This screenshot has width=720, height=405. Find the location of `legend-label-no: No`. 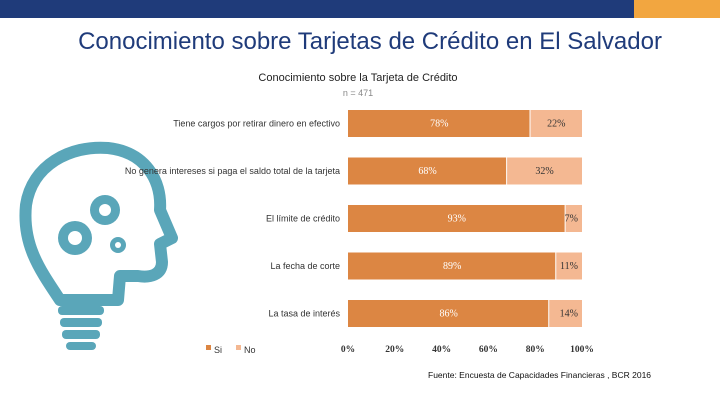

legend-label-no: No is located at coordinates (250, 350).